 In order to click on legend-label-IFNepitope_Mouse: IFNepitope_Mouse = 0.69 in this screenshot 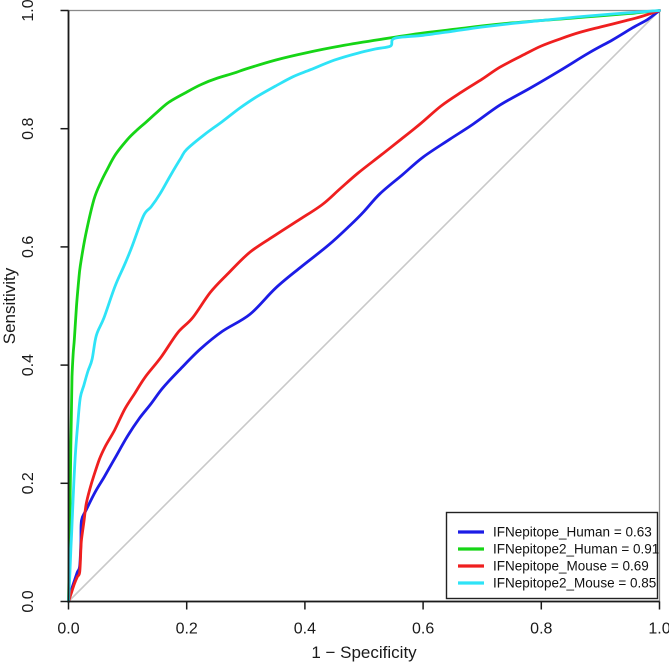, I will do `click(571, 566)`.